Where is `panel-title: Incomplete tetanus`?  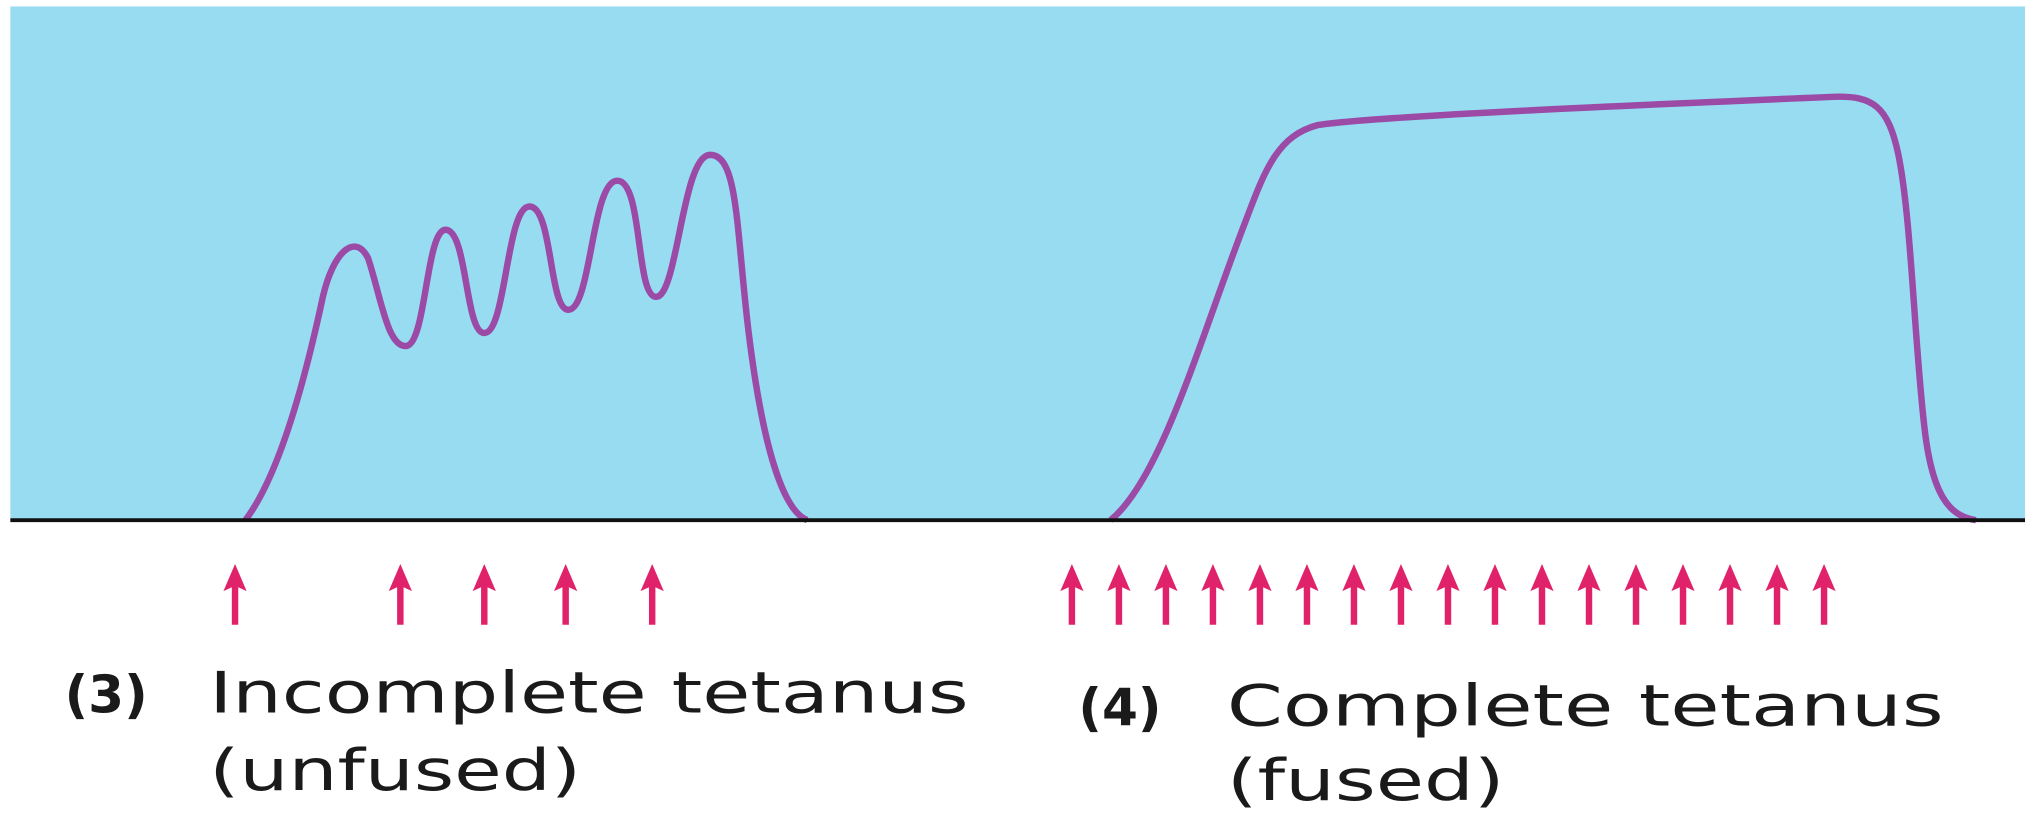
panel-title: Incomplete tetanus is located at coordinates (588, 693).